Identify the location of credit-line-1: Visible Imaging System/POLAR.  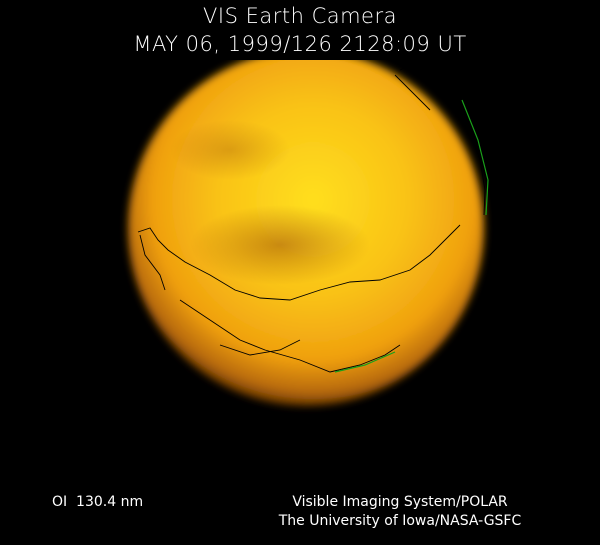
(400, 502).